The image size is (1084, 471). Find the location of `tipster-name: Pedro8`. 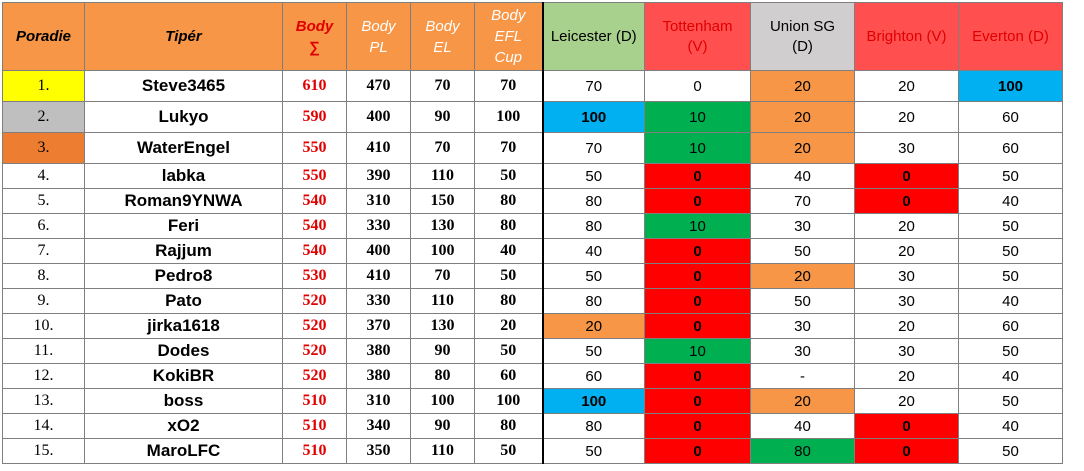

tipster-name: Pedro8 is located at coordinates (183, 276).